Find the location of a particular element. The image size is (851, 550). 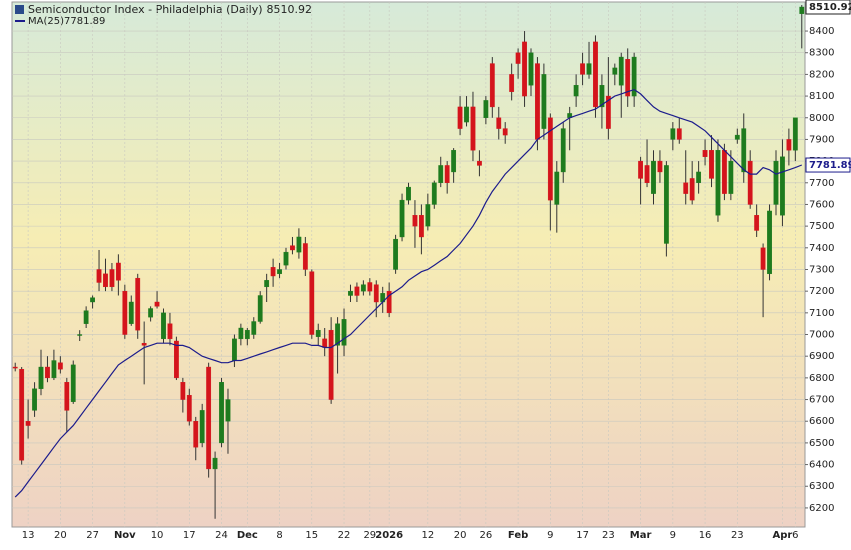

x-tick-label: 27 is located at coordinates (92, 535).